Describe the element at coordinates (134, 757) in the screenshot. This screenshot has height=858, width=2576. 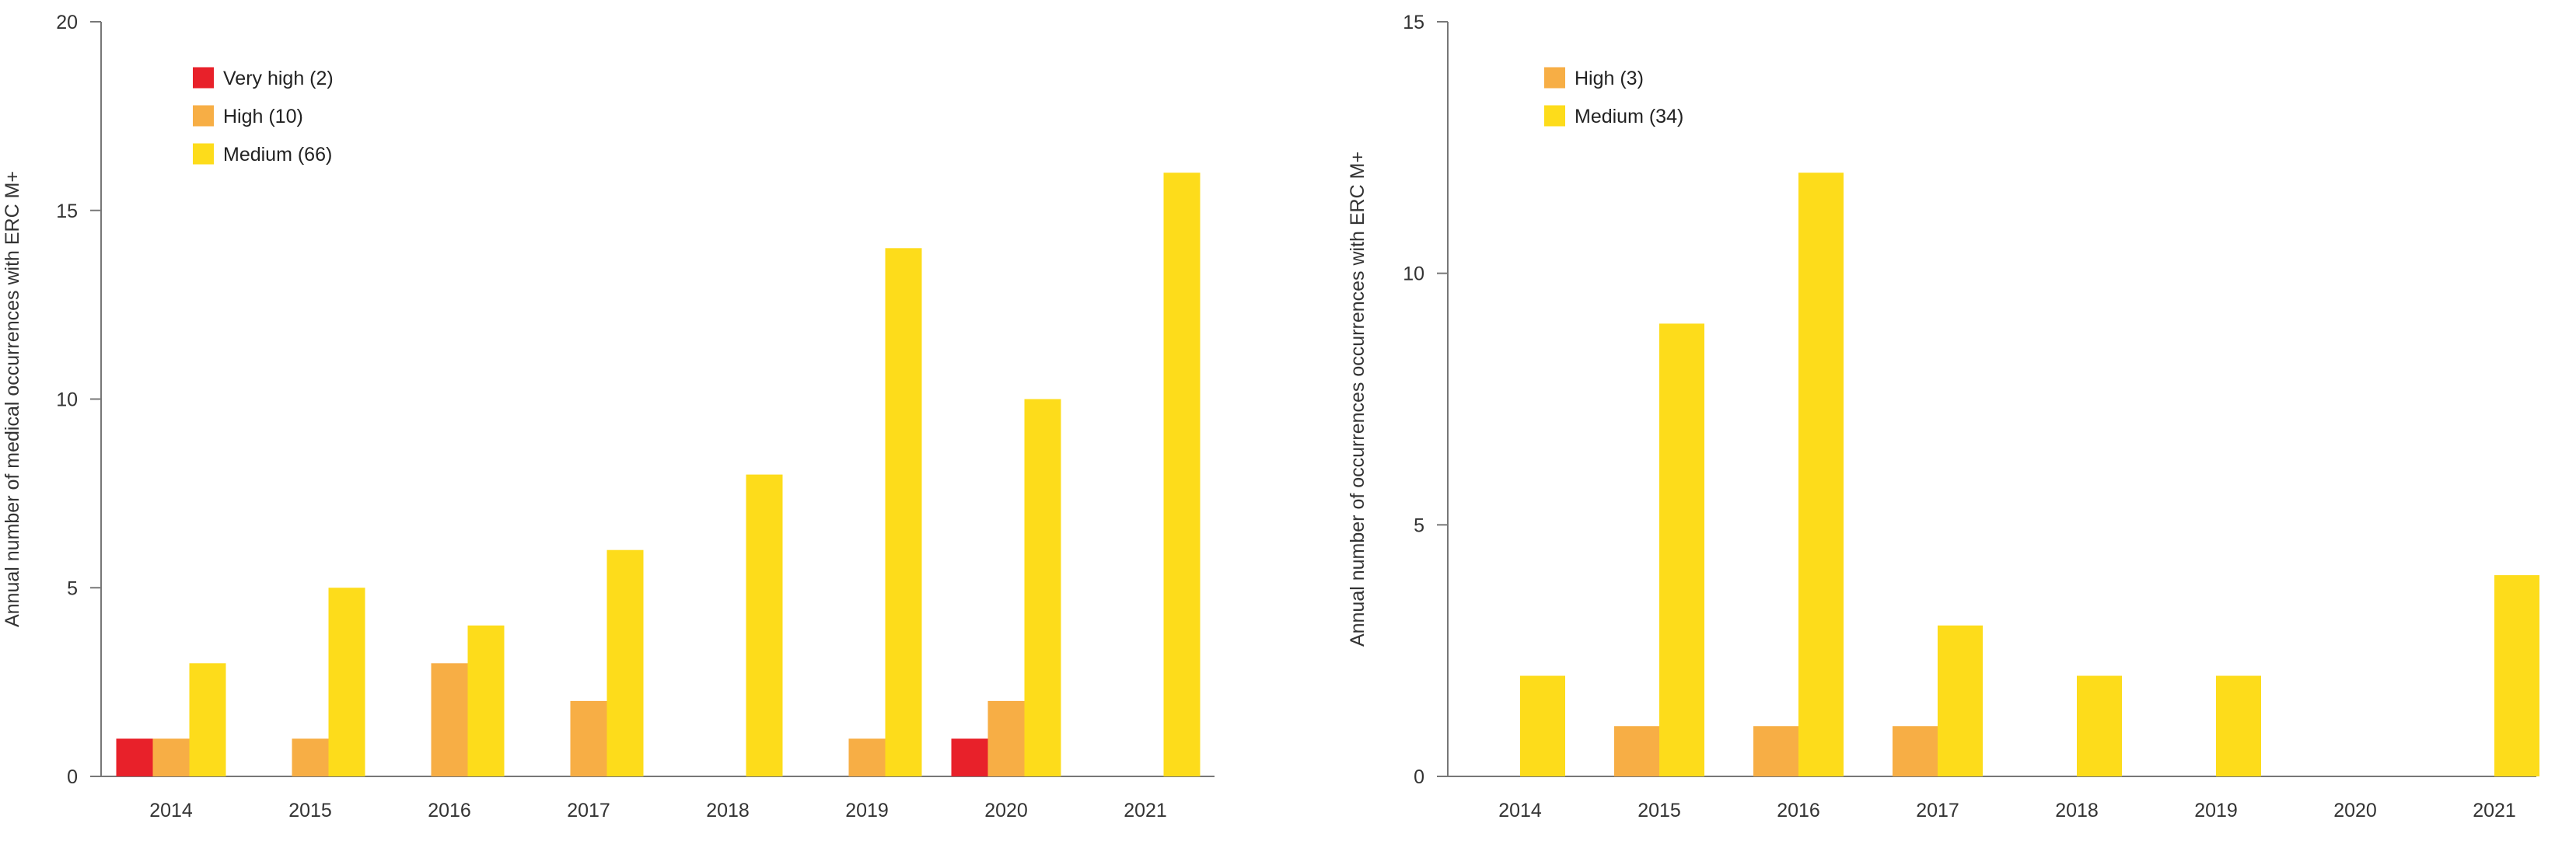
I see `bar-very-high-2014` at that location.